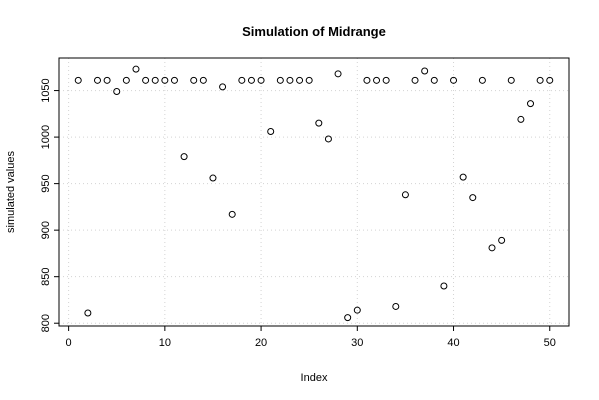 The image size is (599, 400). I want to click on x-tick-label: 10, so click(165, 343).